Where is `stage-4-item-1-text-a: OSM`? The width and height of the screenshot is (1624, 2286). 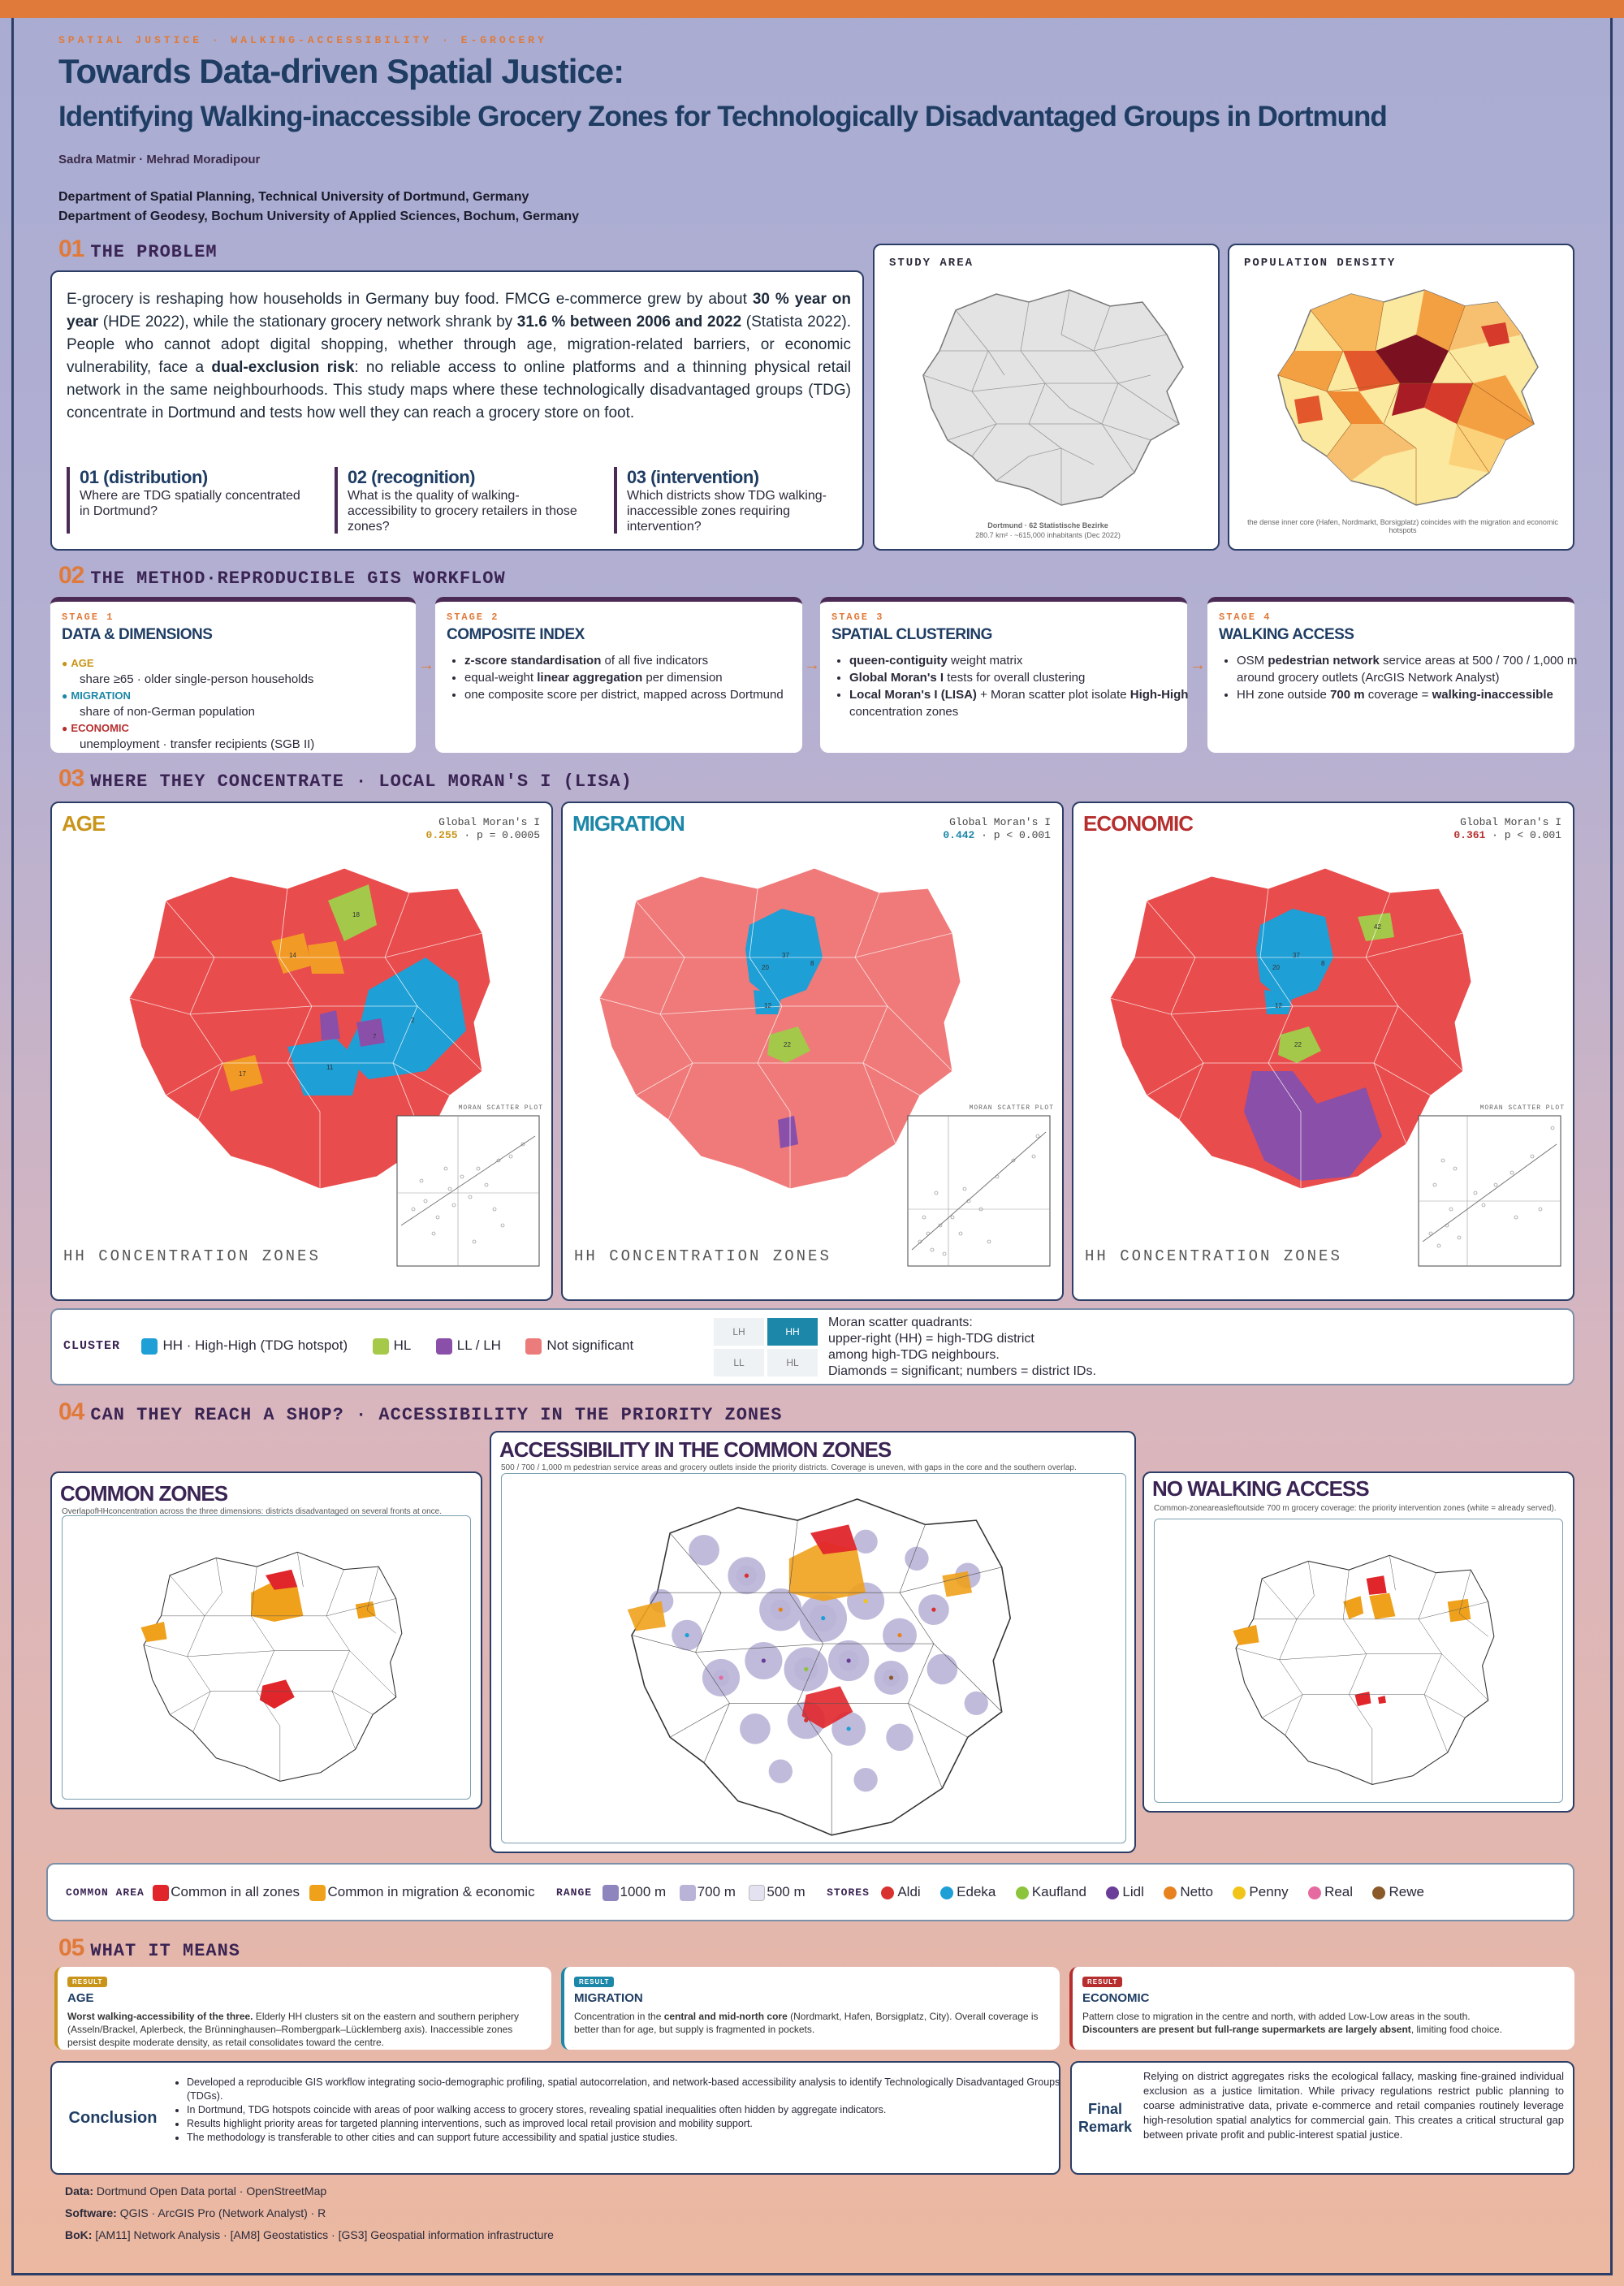
stage-4-item-1-text-a: OSM is located at coordinates (1253, 661).